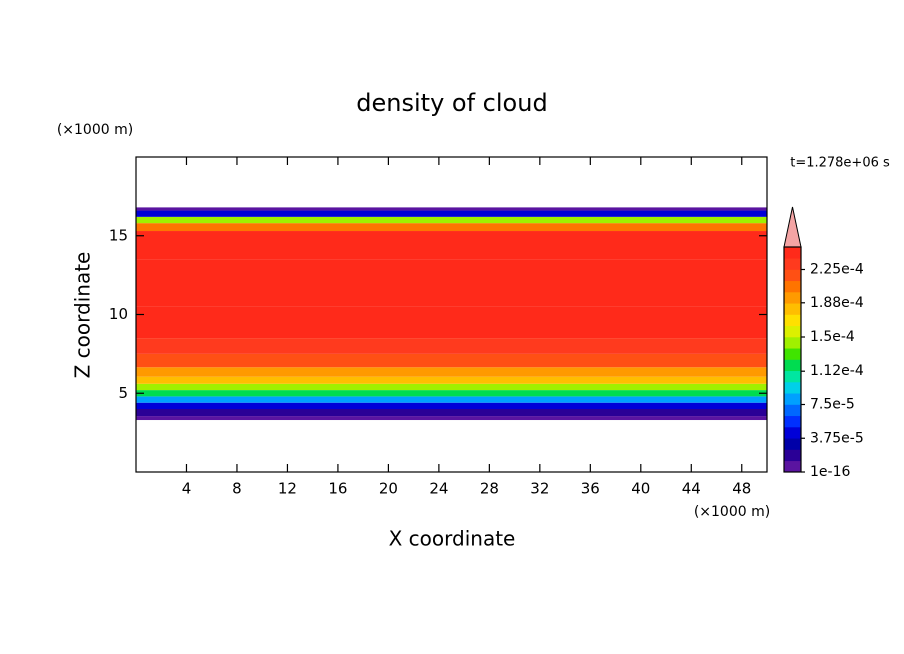  Describe the element at coordinates (832, 337) in the screenshot. I see `colorbar-tick-label: 1.5e-4` at that location.